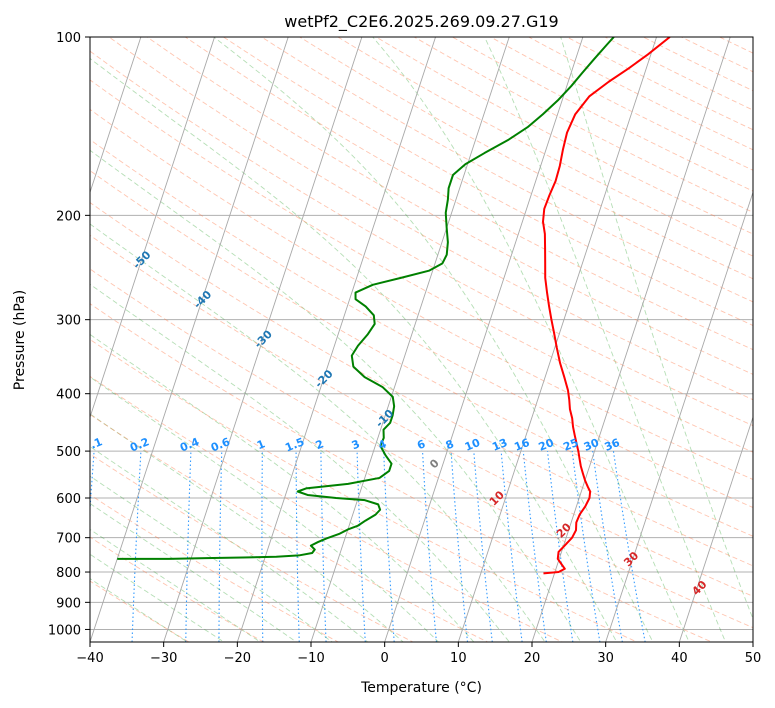  I want to click on mixing-ratio-label: 1, so click(261, 444).